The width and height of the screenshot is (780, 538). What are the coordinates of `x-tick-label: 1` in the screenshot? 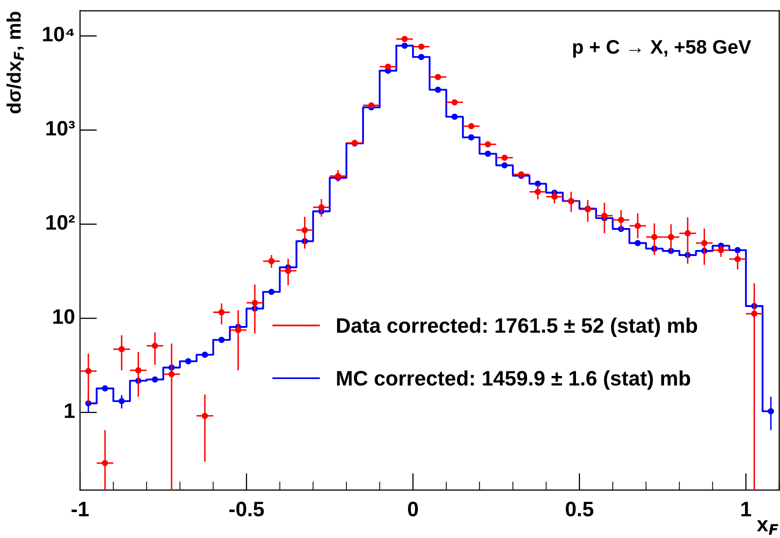 It's located at (746, 509).